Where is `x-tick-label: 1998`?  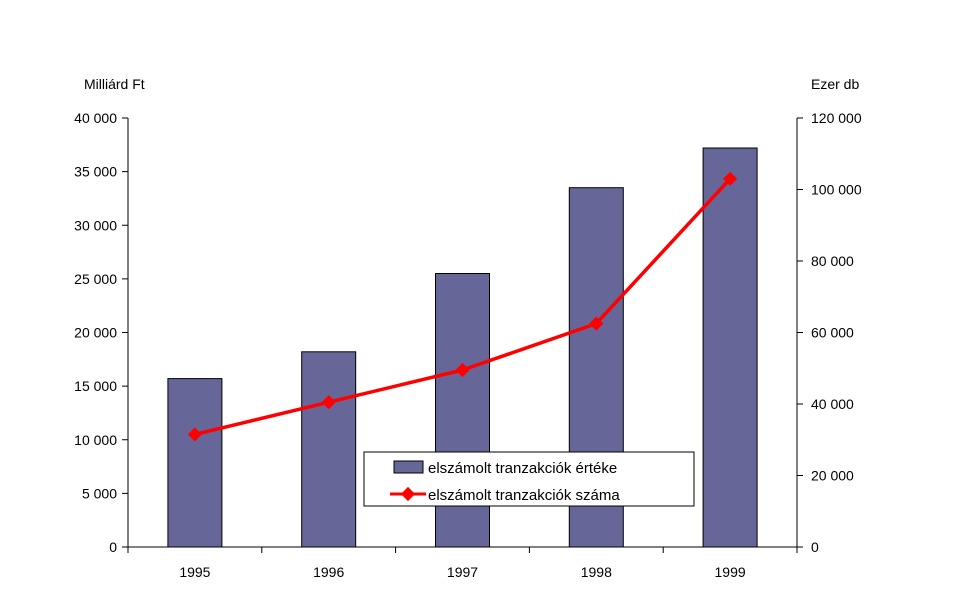 x-tick-label: 1998 is located at coordinates (596, 572).